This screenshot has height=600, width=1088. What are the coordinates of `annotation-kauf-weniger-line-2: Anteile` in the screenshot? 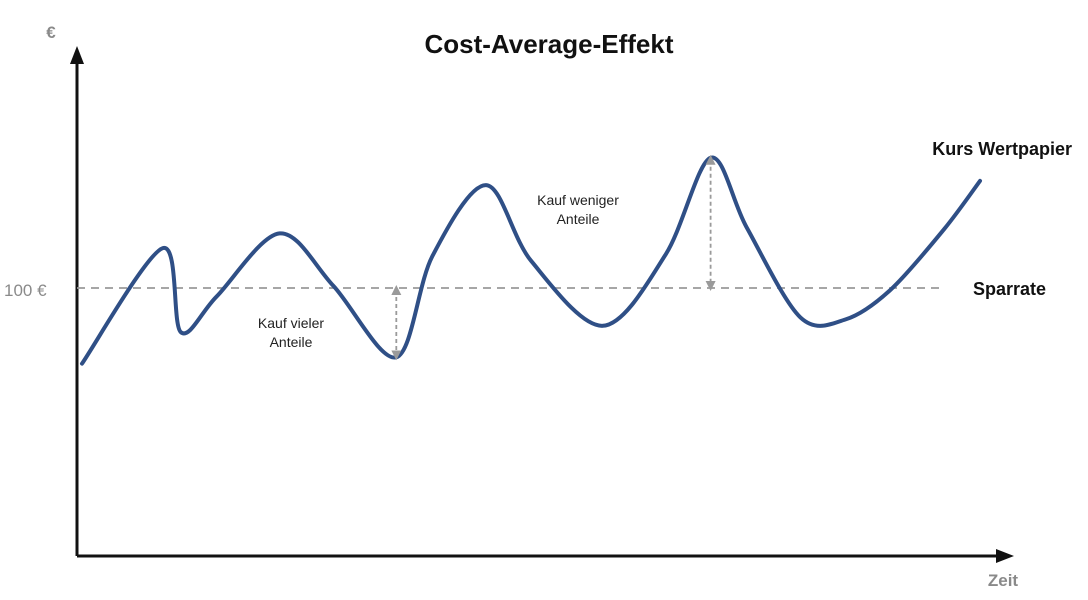 It's located at (578, 219).